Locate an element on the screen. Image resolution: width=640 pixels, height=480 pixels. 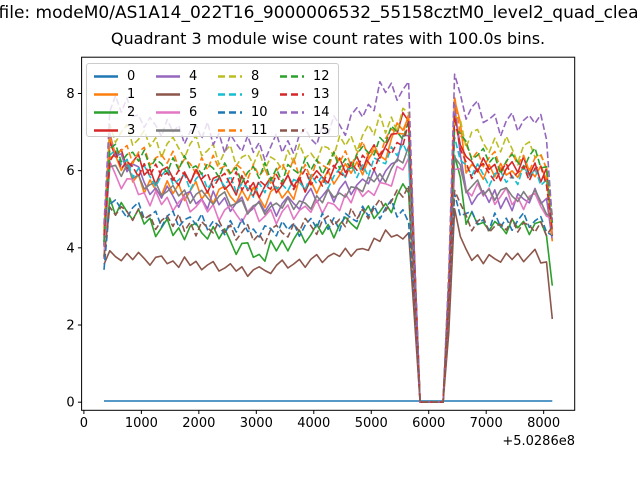
legend-label: 8 is located at coordinates (255, 76).